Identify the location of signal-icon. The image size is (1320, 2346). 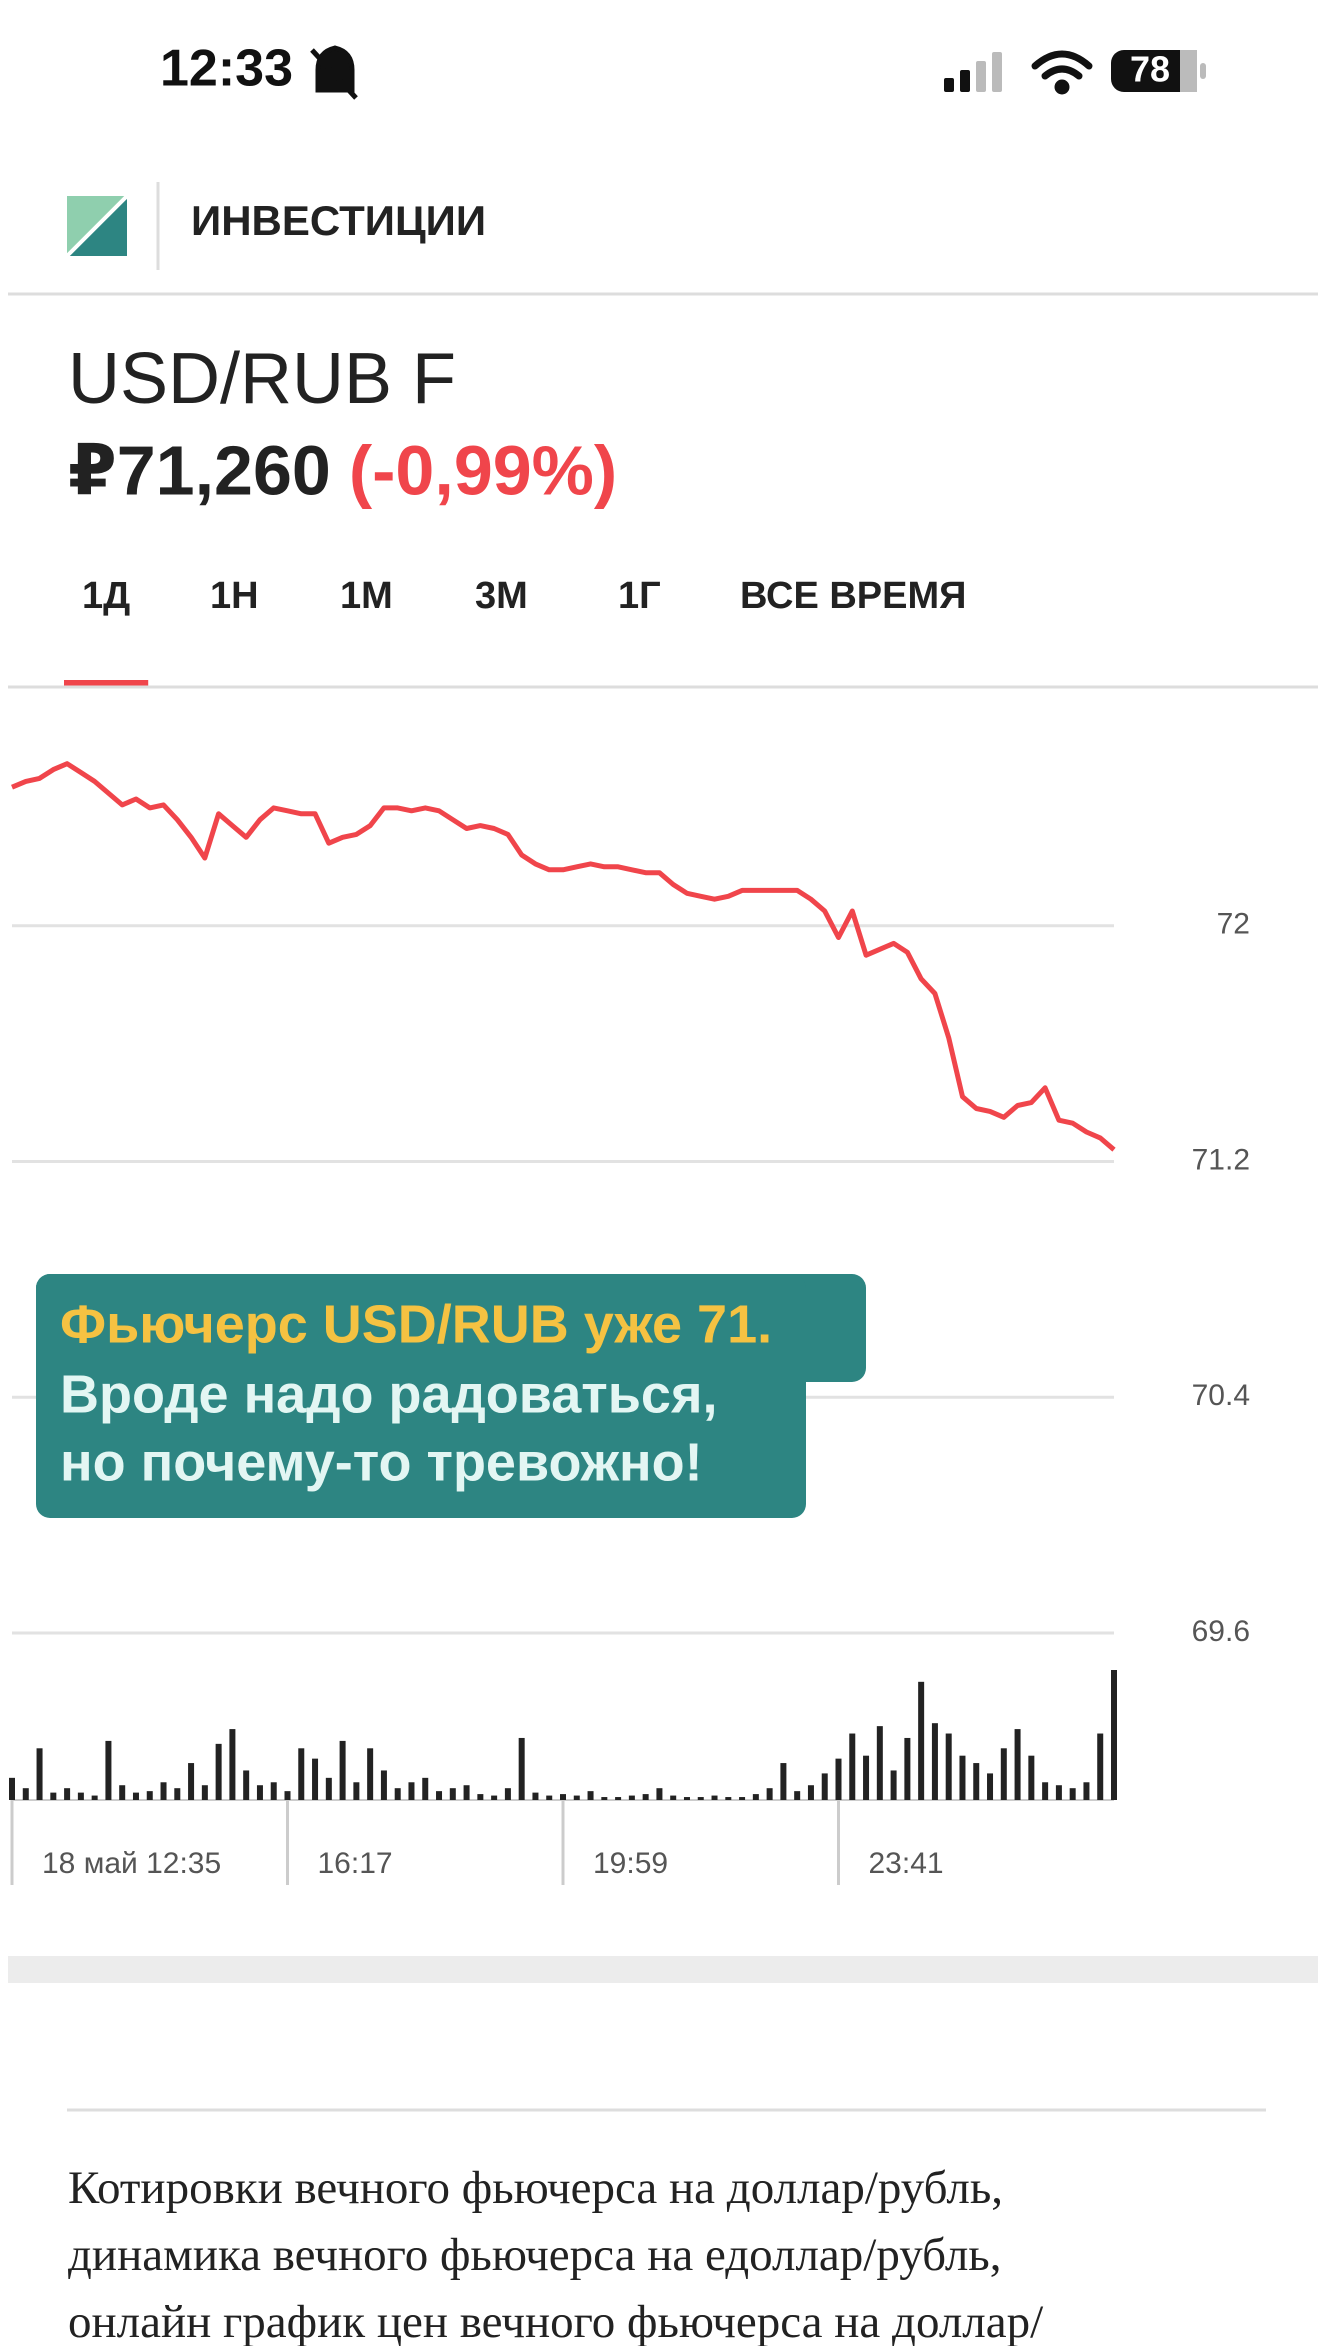
(973, 72).